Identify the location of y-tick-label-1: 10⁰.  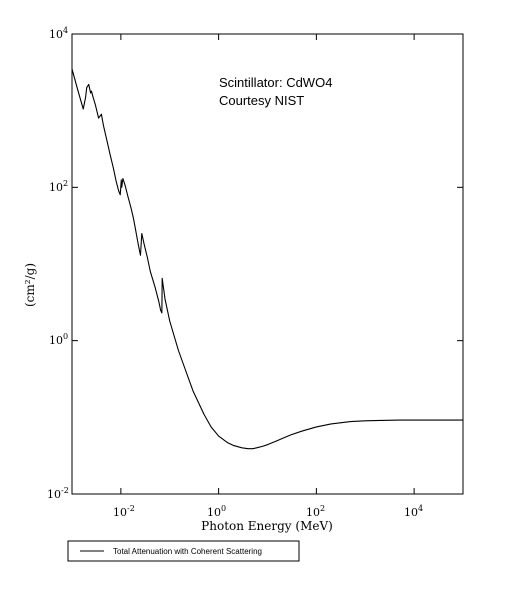
(58, 339).